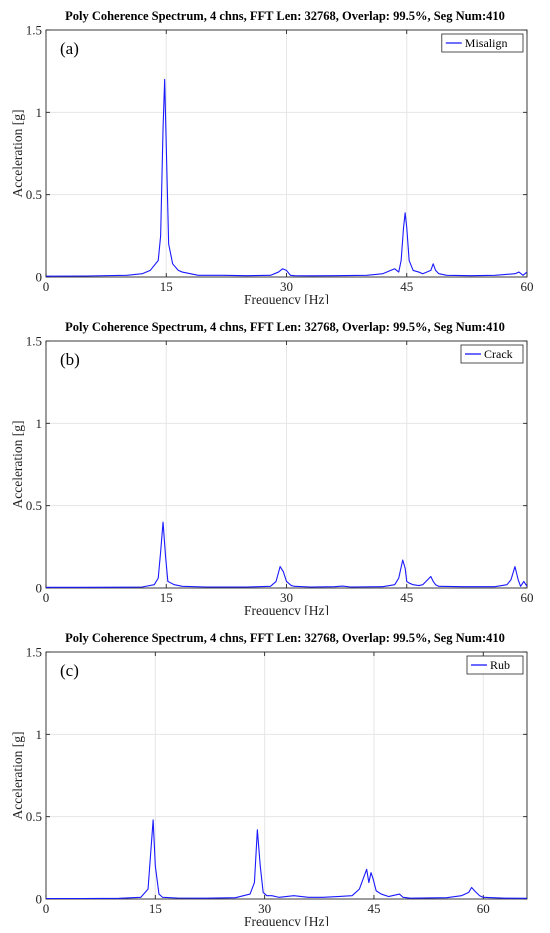 This screenshot has width=550, height=933. I want to click on legend: Rub, so click(495, 665).